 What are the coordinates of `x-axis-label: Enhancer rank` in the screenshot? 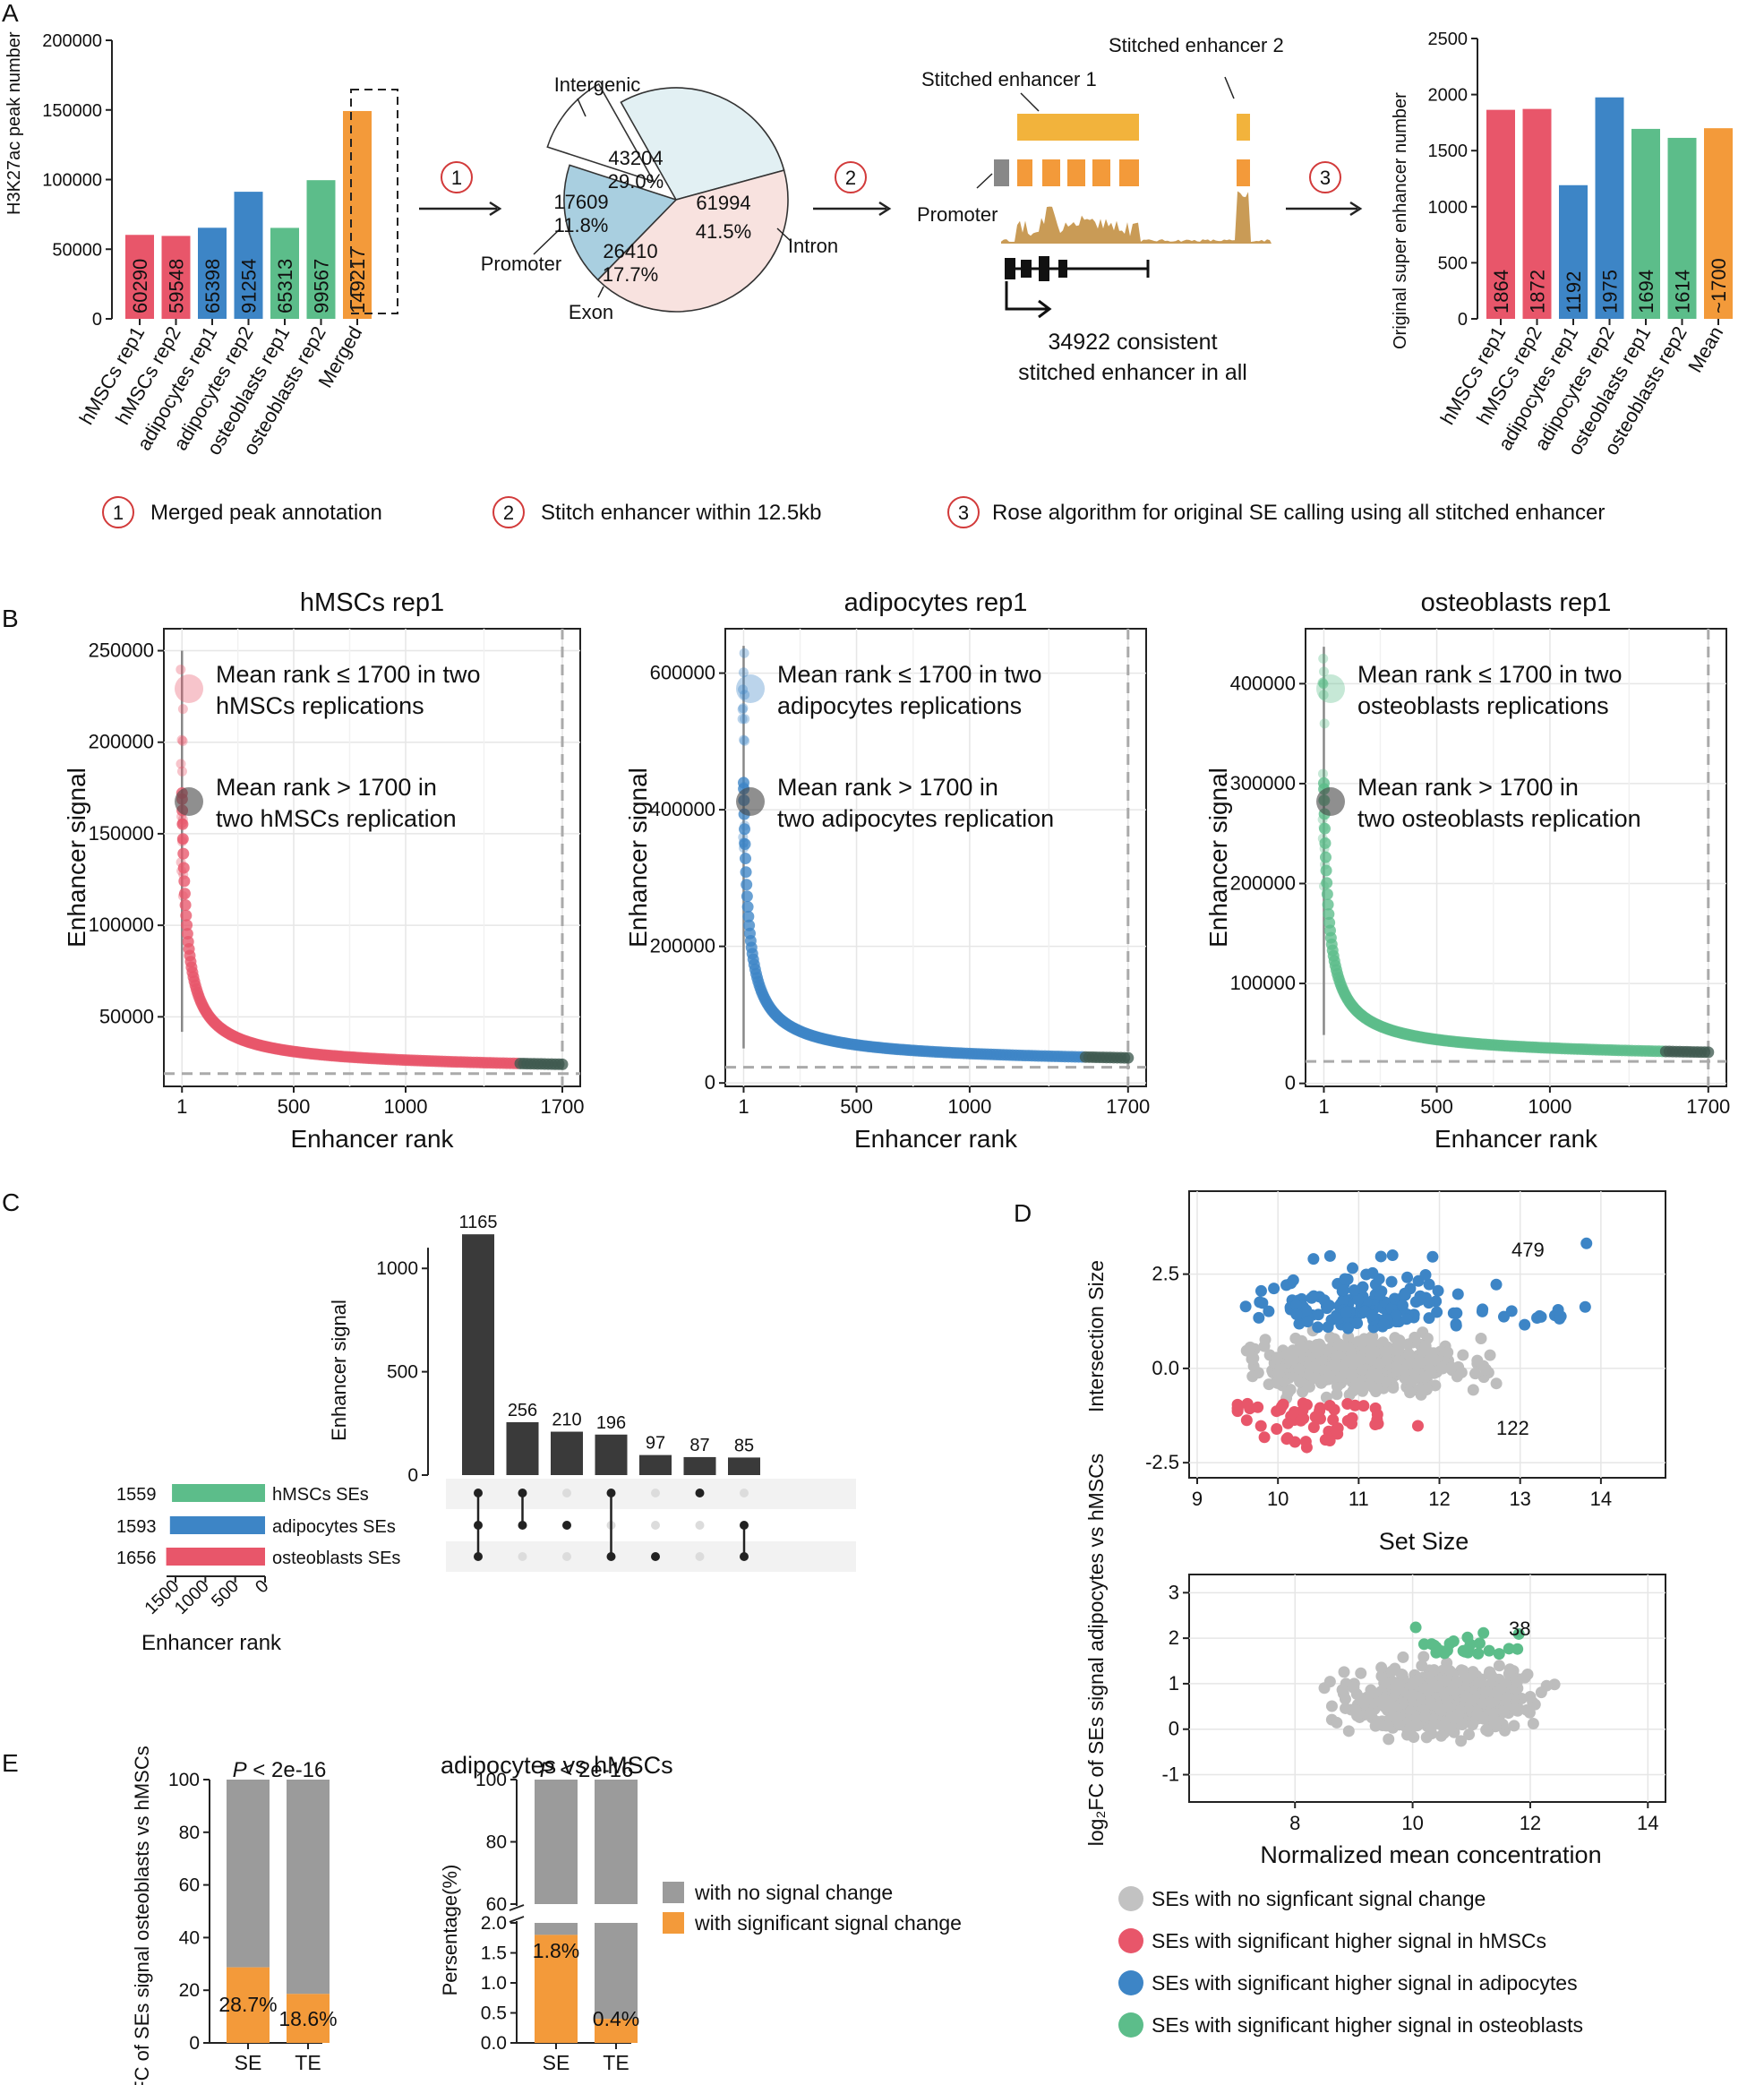 It's located at (936, 1139).